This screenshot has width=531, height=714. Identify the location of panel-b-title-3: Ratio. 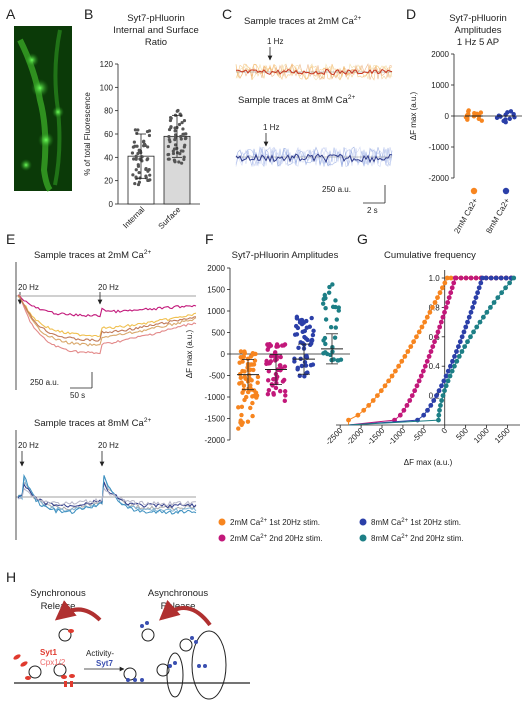
(156, 42).